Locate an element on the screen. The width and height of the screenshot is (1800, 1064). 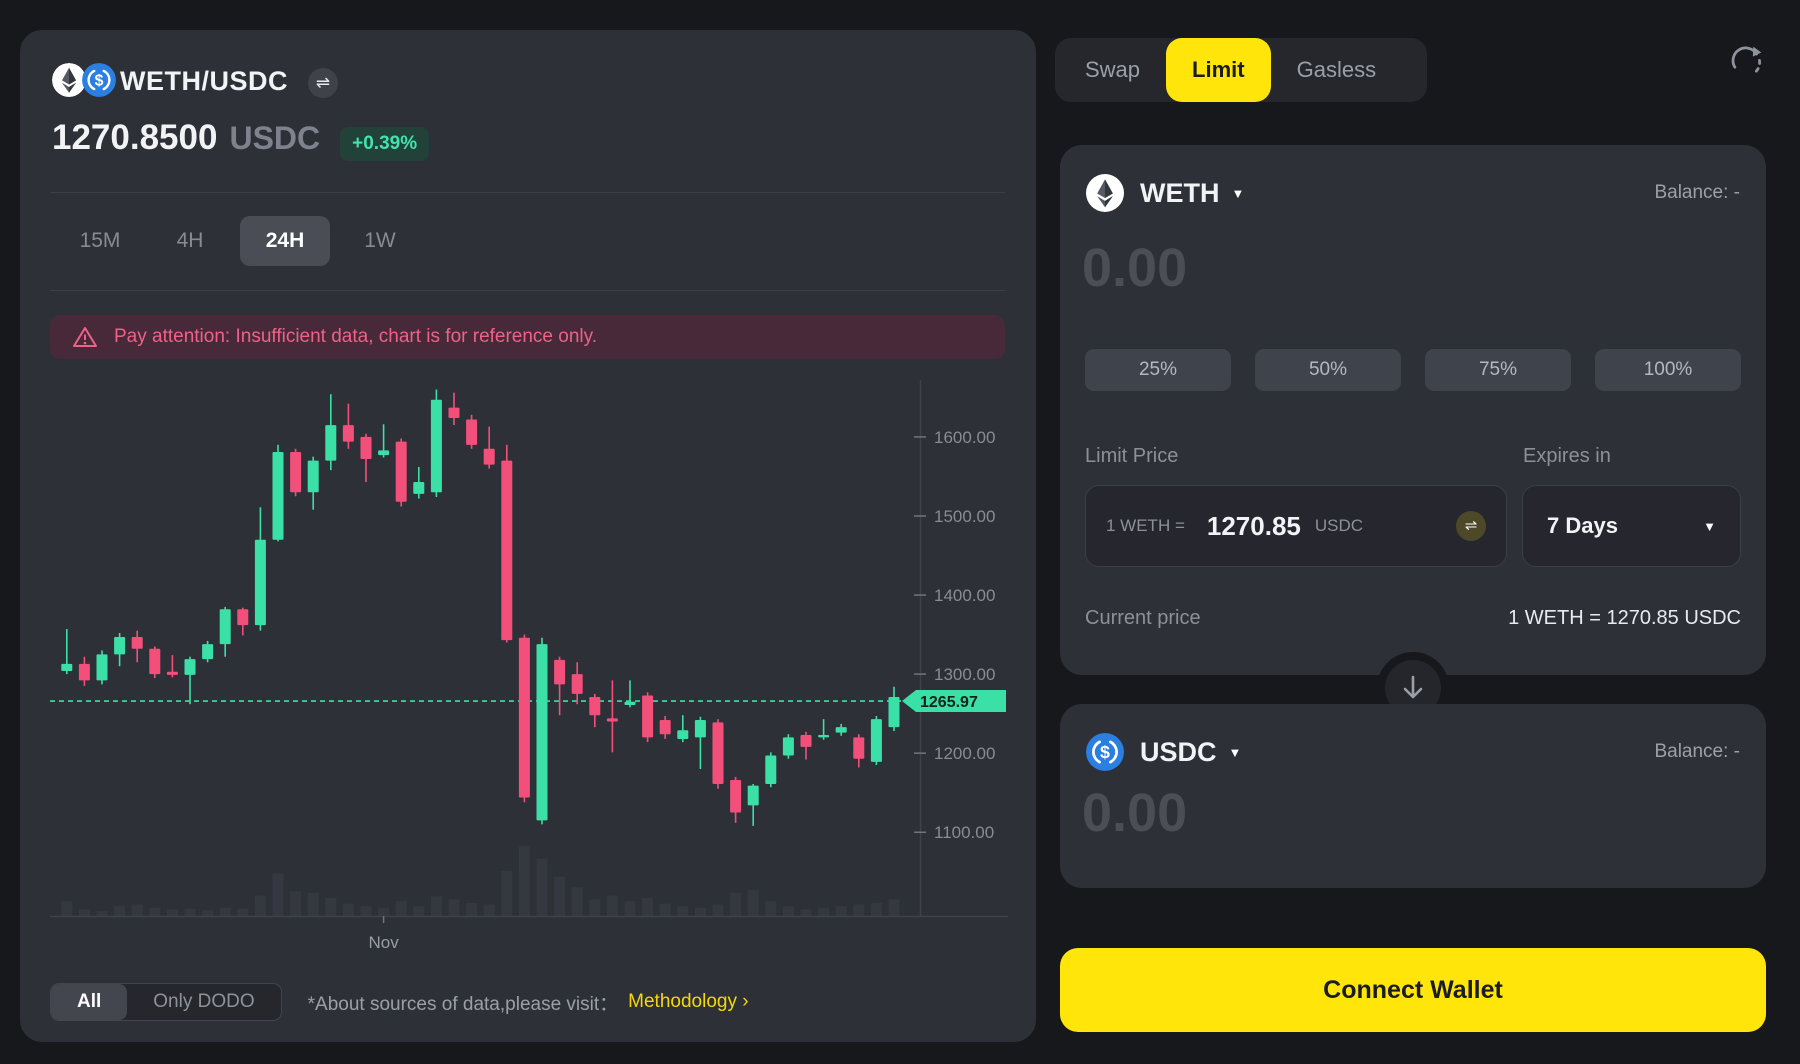
current-price-tag-label: 1265.97 is located at coordinates (949, 702).